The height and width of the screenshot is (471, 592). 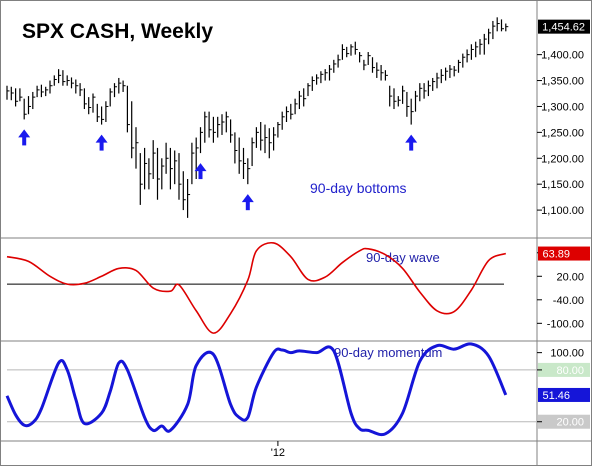 I want to click on wave-tick-label: 20.00, so click(x=570, y=277).